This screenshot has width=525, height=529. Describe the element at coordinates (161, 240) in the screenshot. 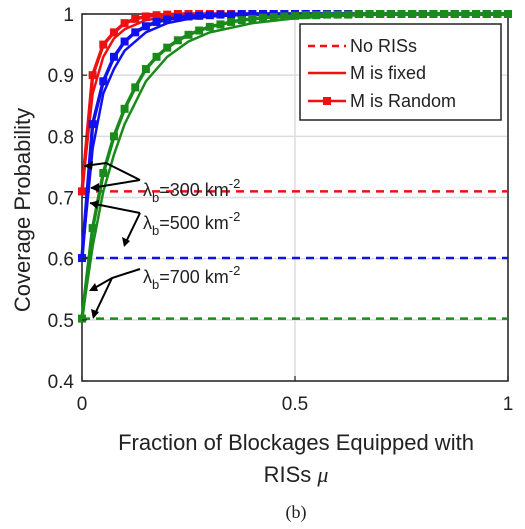

I see `annotations: λb=300 km-2 λb=500 km-2 λb=700 km-2` at that location.